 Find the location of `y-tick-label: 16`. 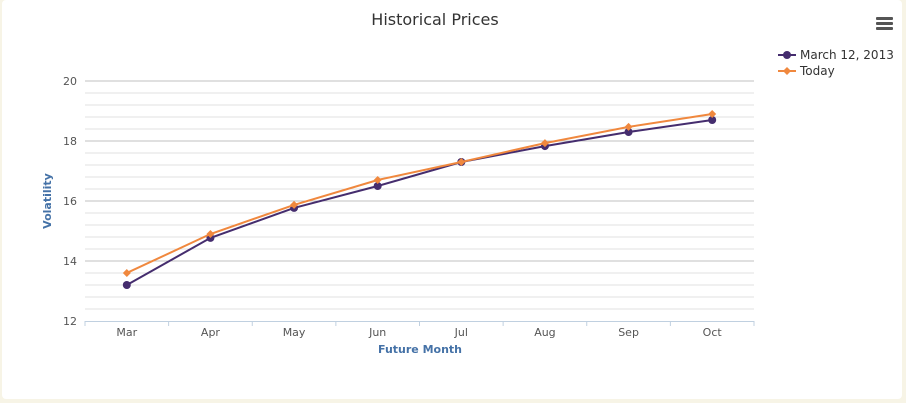

y-tick-label: 16 is located at coordinates (70, 201).